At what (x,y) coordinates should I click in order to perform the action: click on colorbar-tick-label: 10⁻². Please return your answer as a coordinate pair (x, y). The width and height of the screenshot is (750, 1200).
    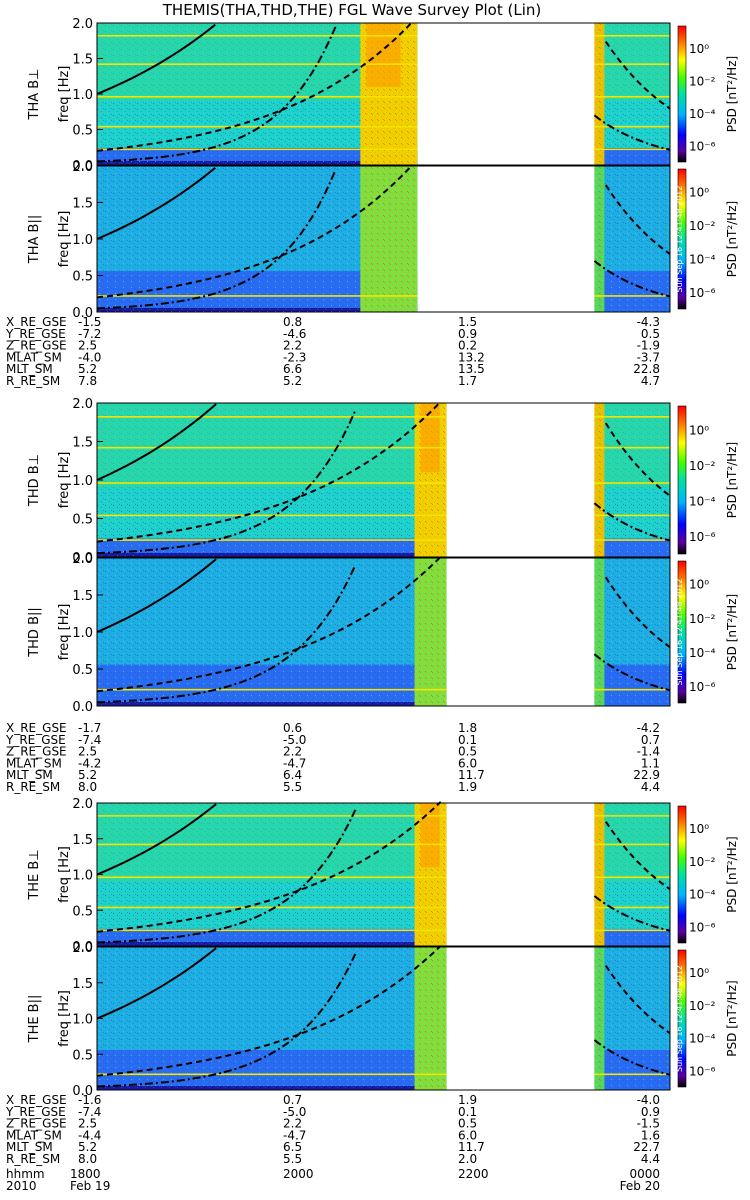
    Looking at the image, I should click on (702, 619).